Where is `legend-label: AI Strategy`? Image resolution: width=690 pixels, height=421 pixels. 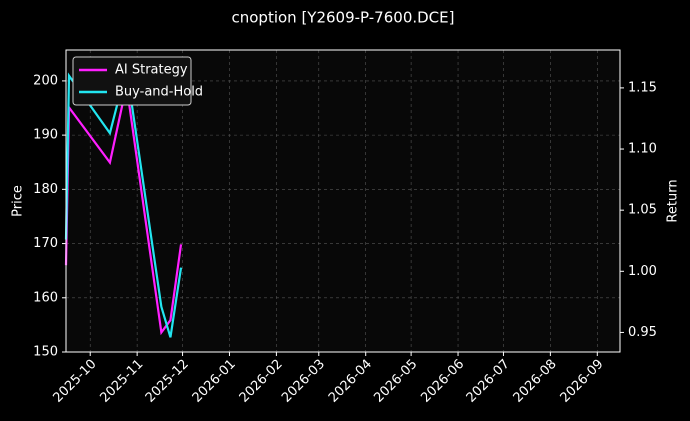 legend-label: AI Strategy is located at coordinates (151, 70).